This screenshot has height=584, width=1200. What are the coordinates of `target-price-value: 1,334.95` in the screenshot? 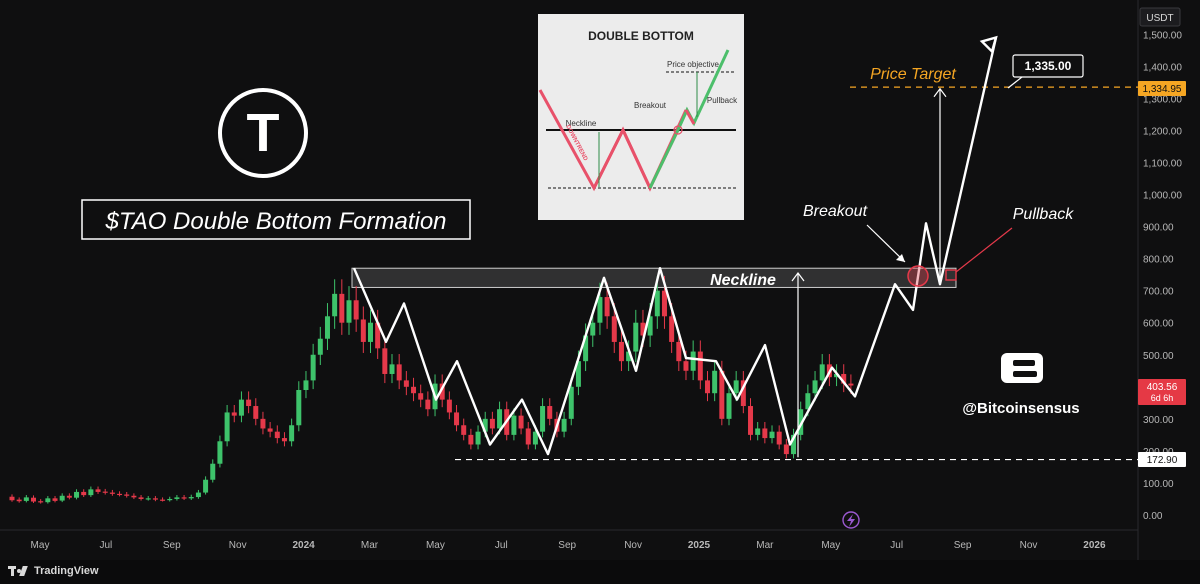 It's located at (1162, 89).